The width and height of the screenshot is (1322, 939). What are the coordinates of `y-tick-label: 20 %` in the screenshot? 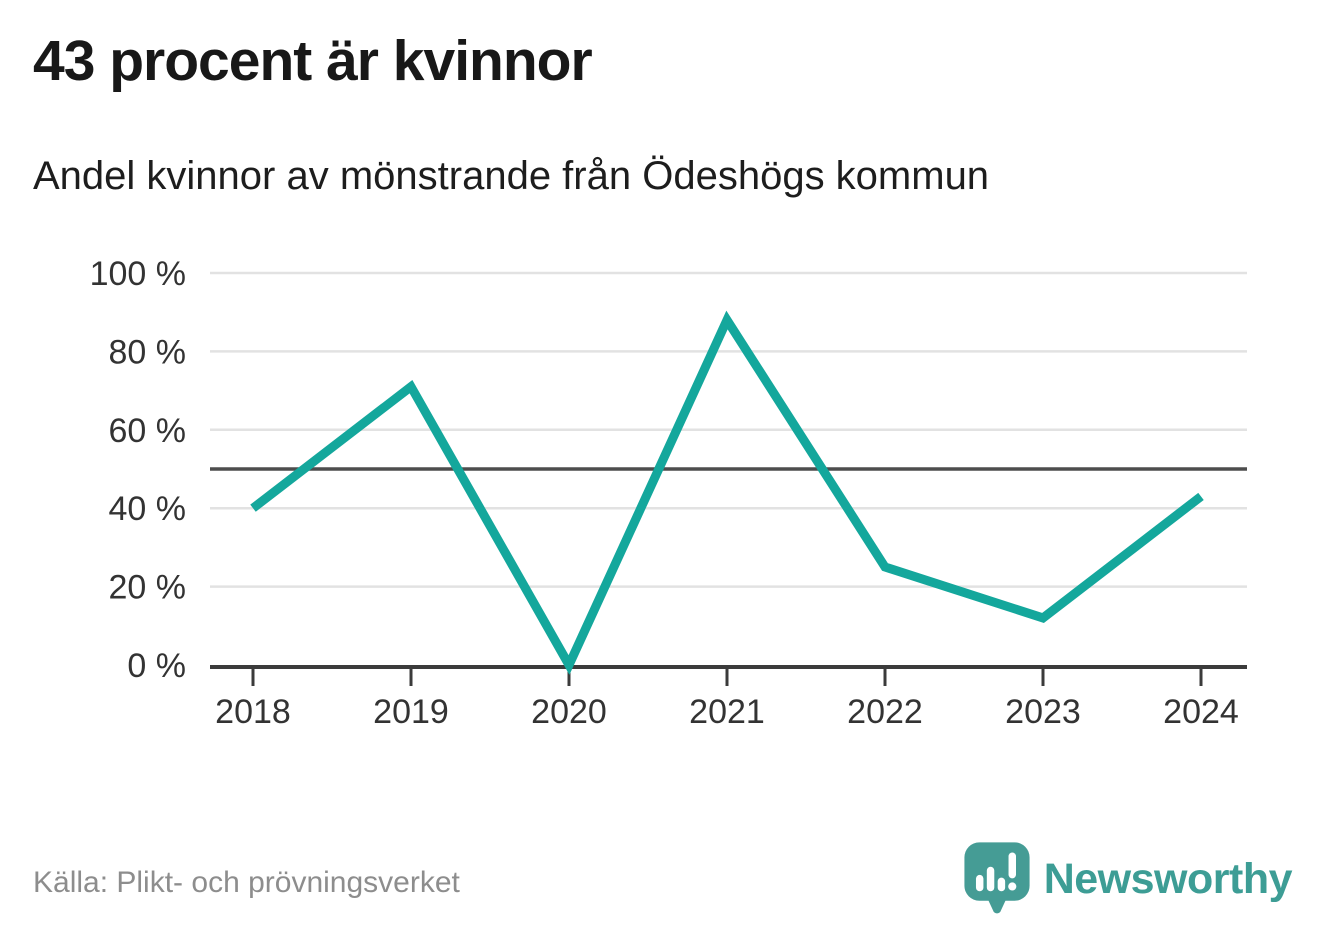 It's located at (148, 588).